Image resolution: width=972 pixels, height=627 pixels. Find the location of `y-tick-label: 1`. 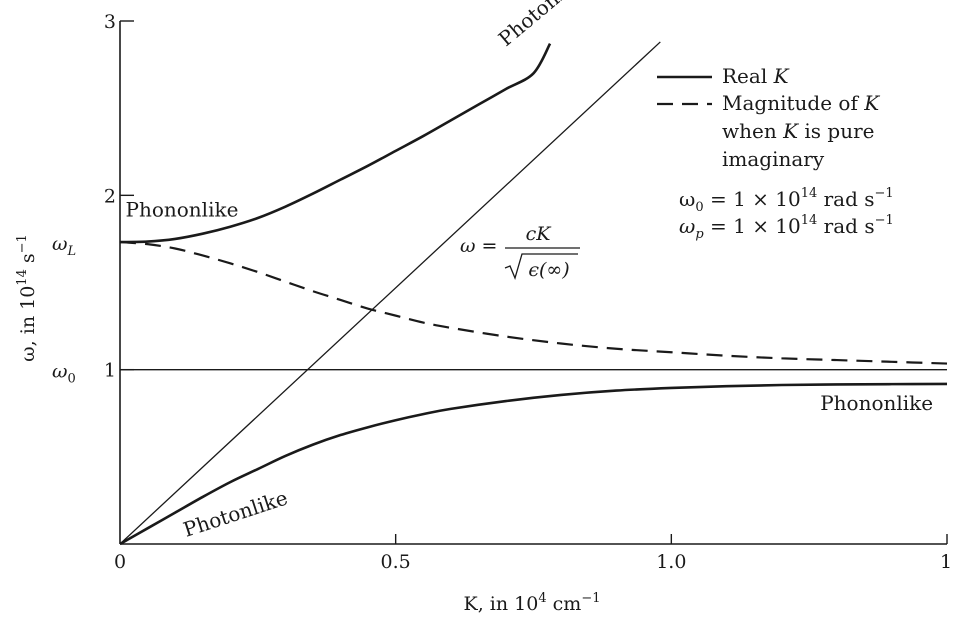

y-tick-label: 1 is located at coordinates (110, 371).